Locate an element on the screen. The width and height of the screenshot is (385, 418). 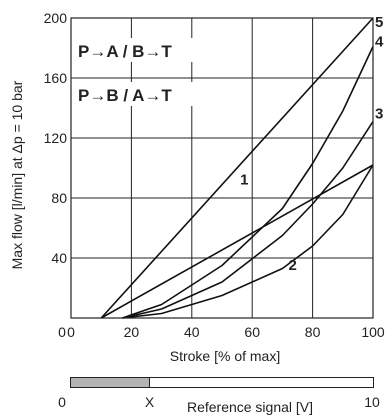
curve-label-3: 3 is located at coordinates (379, 114).